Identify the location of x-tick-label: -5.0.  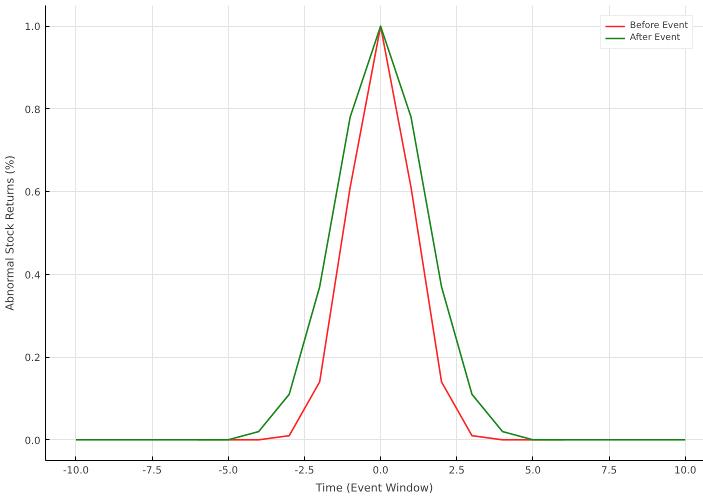
(228, 471).